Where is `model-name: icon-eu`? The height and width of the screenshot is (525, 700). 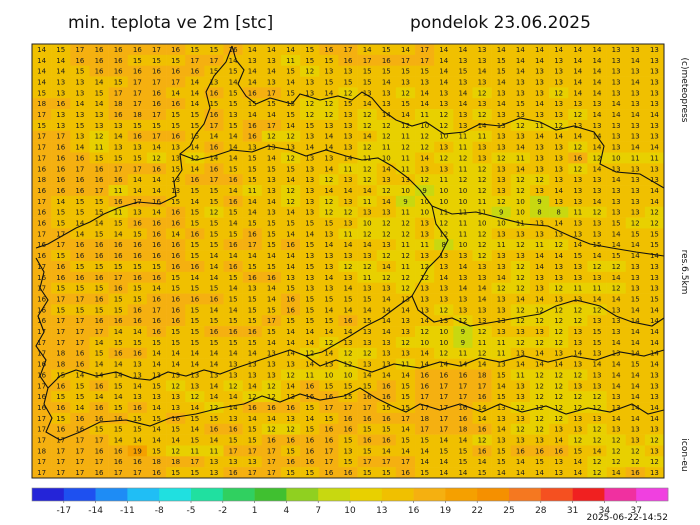
model-name: icon-eu is located at coordinates (684, 454).